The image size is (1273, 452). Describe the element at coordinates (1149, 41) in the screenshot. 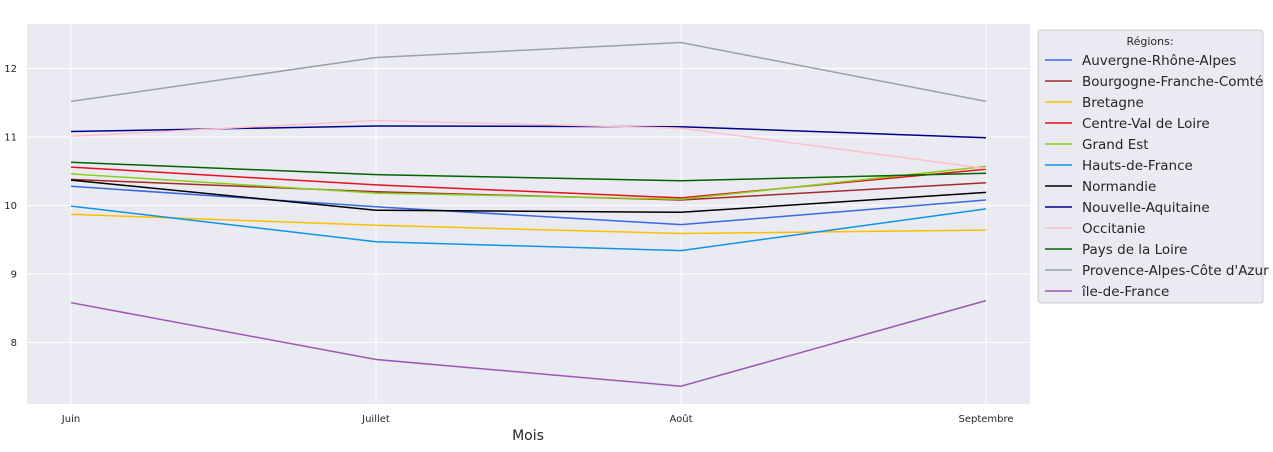

I see `legend-title: Régions:` at that location.